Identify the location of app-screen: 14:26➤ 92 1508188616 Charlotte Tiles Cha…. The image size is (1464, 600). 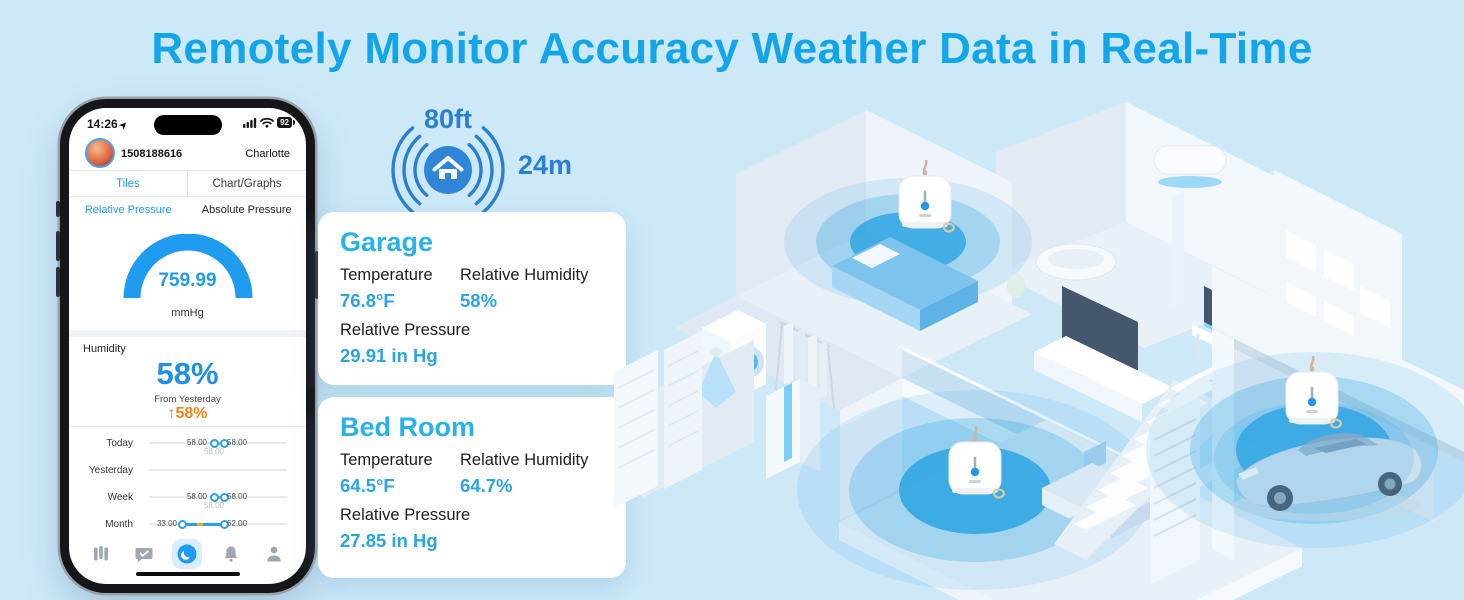
(187, 346).